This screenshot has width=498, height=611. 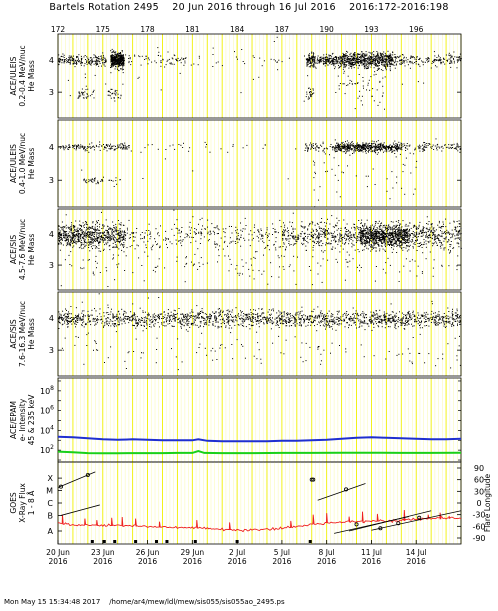 I want to click on top-doy-tick-label: 181, so click(x=192, y=29).